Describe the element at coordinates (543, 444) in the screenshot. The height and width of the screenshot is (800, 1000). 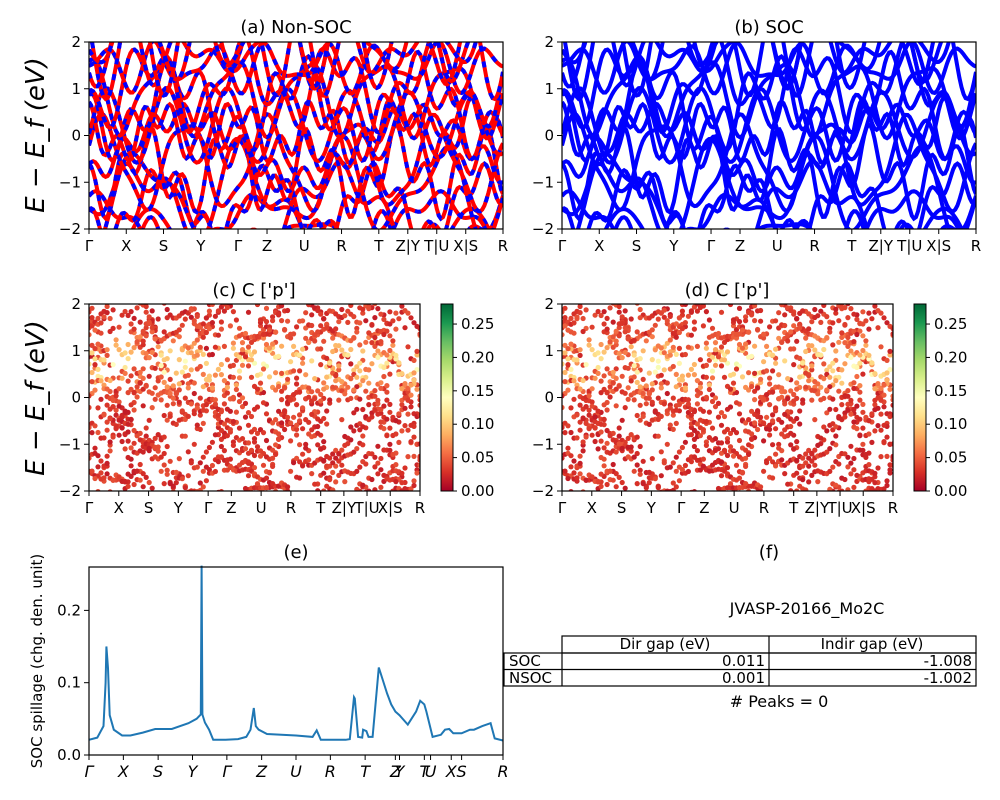
I see `pd-ytick-label: −1` at that location.